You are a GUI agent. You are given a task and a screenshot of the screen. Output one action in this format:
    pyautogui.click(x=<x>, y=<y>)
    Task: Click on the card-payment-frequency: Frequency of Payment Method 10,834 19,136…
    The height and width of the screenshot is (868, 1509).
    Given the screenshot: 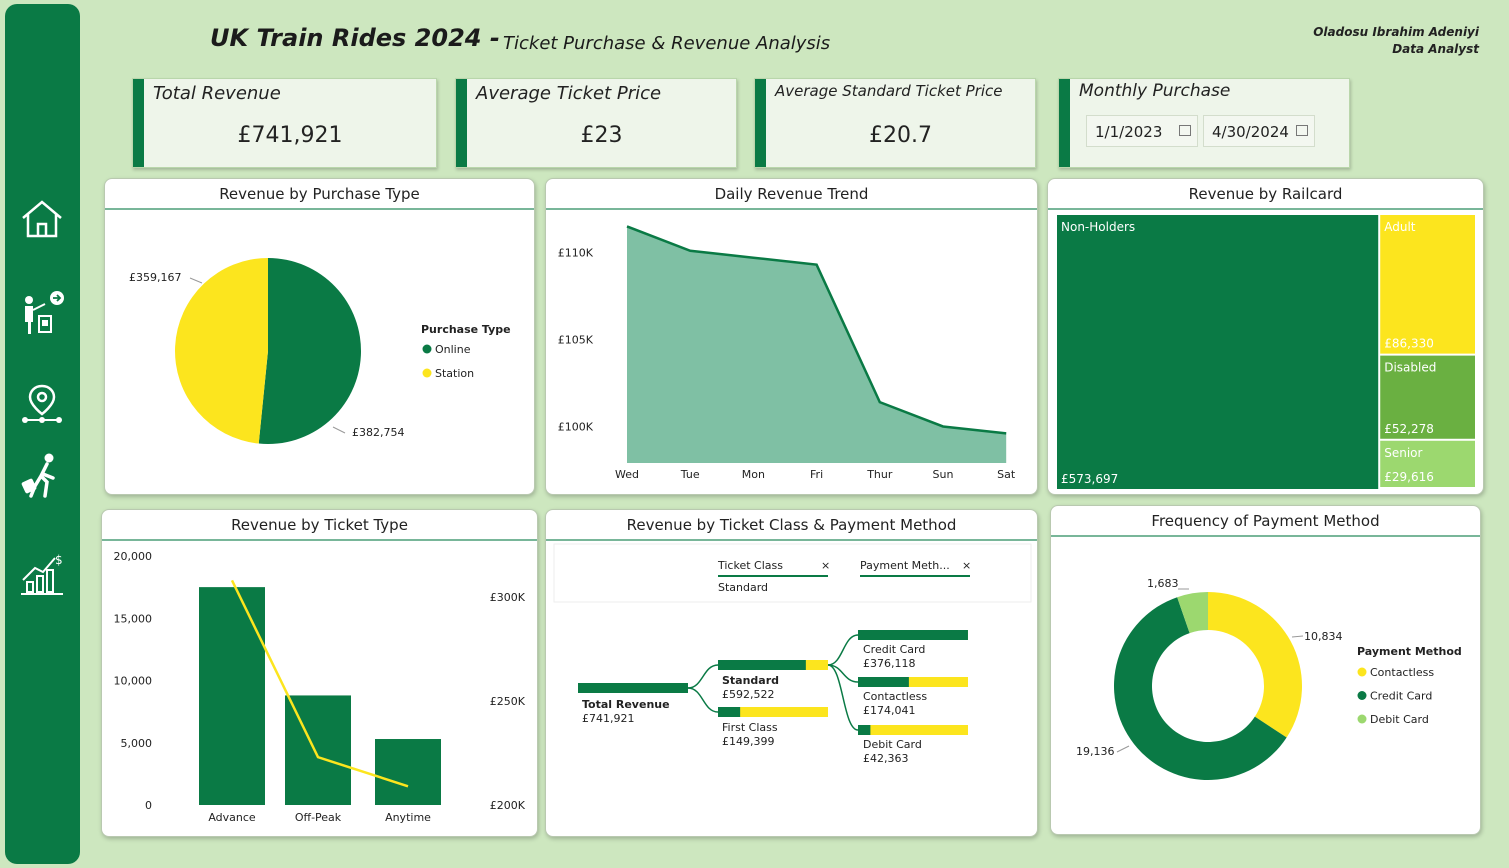 What is the action you would take?
    pyautogui.click(x=1265, y=670)
    